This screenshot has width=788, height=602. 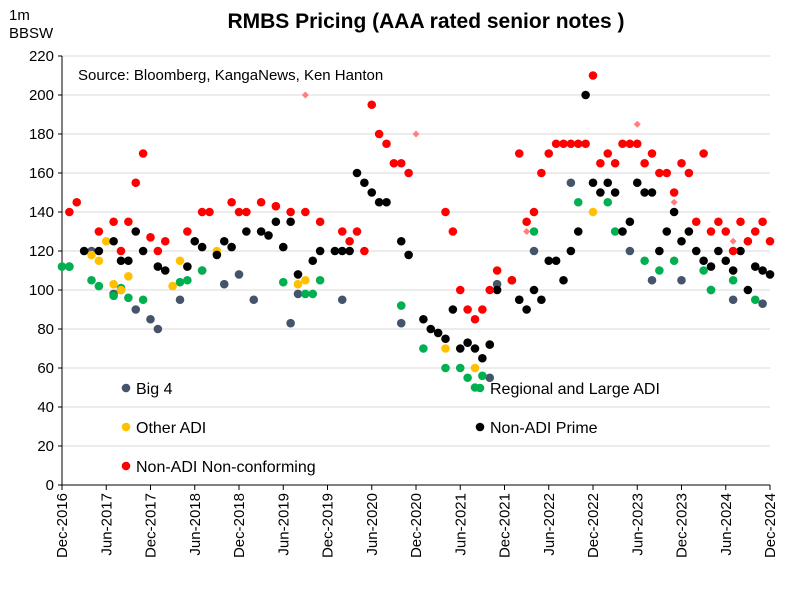 I want to click on x-tick-label: Dec-2022, so click(x=593, y=525).